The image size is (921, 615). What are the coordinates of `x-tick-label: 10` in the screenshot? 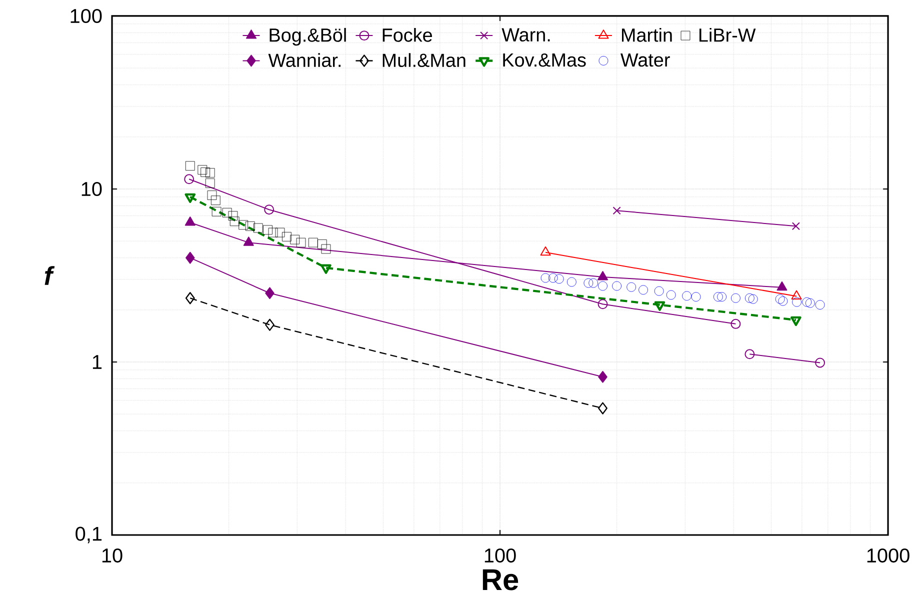 It's located at (112, 555).